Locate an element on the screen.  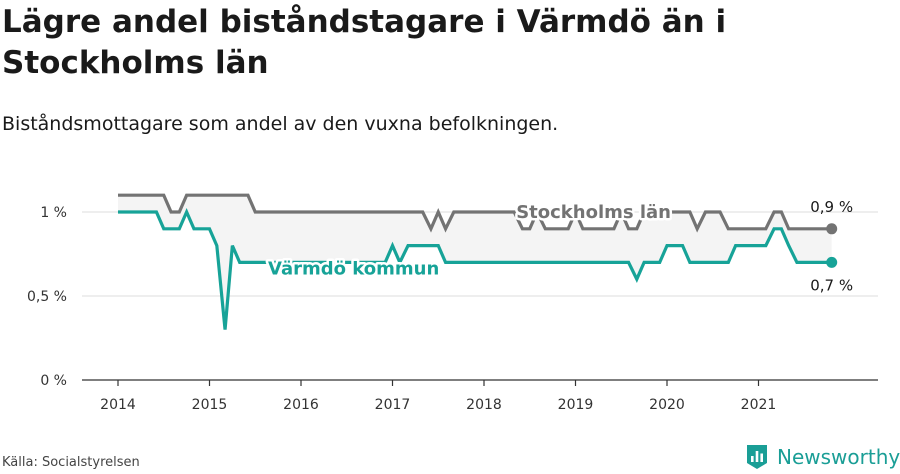
newsworthy-logo-icon is located at coordinates (757, 457).